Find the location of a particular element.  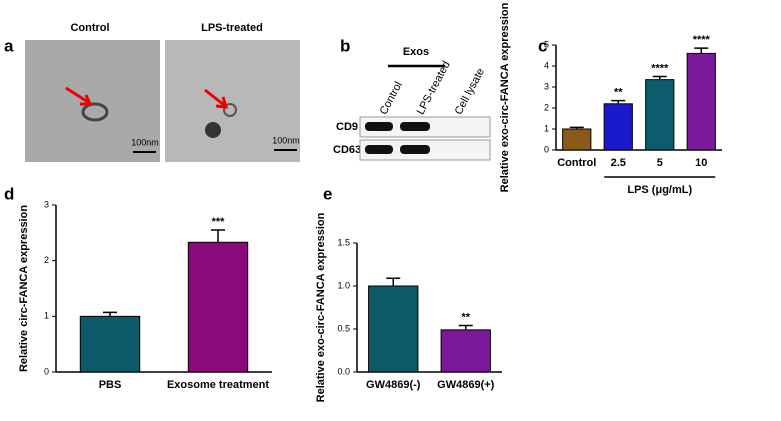

image-title: Control is located at coordinates (89, 28).